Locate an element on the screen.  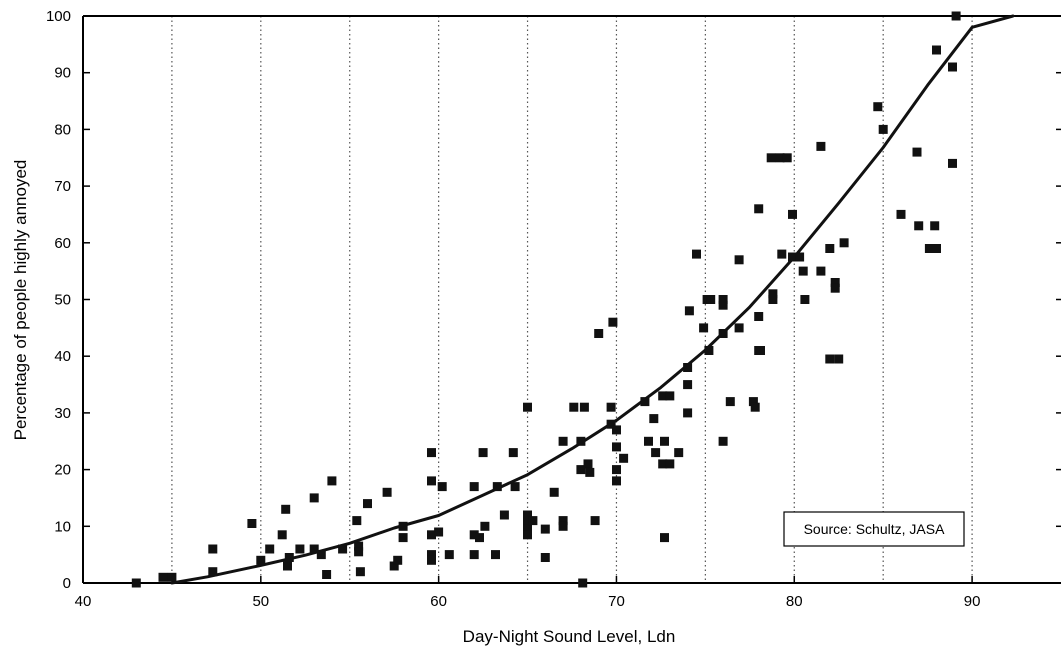
annotation-box is located at coordinates (874, 529).